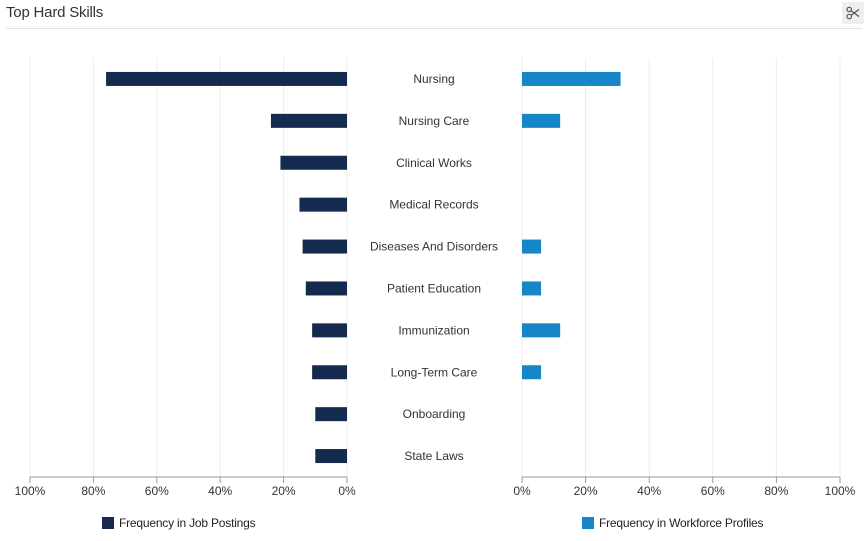 The height and width of the screenshot is (541, 868). What do you see at coordinates (840, 491) in the screenshot?
I see `right-tick-label: 100%` at bounding box center [840, 491].